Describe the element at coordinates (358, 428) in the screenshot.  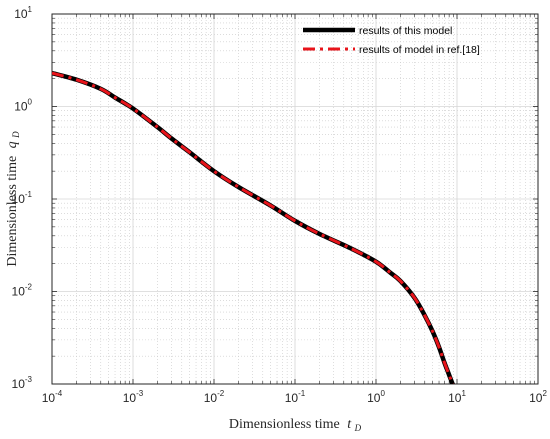
I see `x-axis-subscript: D` at that location.